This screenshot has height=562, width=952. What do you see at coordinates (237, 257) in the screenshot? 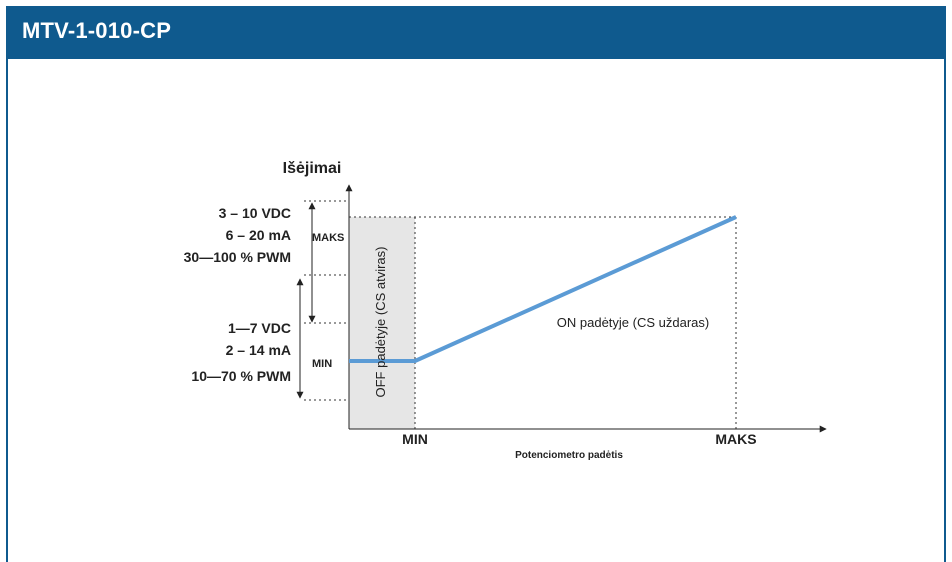
I see `upper-range-pwm: 30—100 % PWM` at bounding box center [237, 257].